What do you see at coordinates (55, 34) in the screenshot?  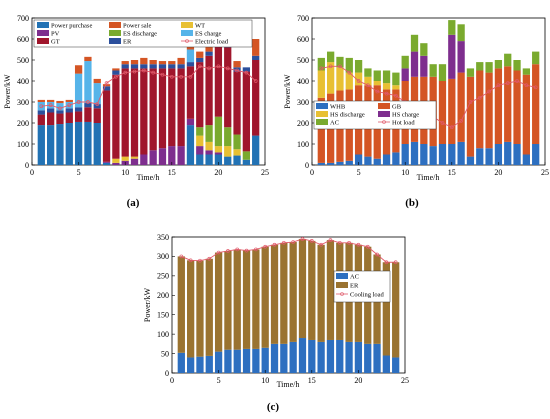 I see `legend-label: PV` at bounding box center [55, 34].